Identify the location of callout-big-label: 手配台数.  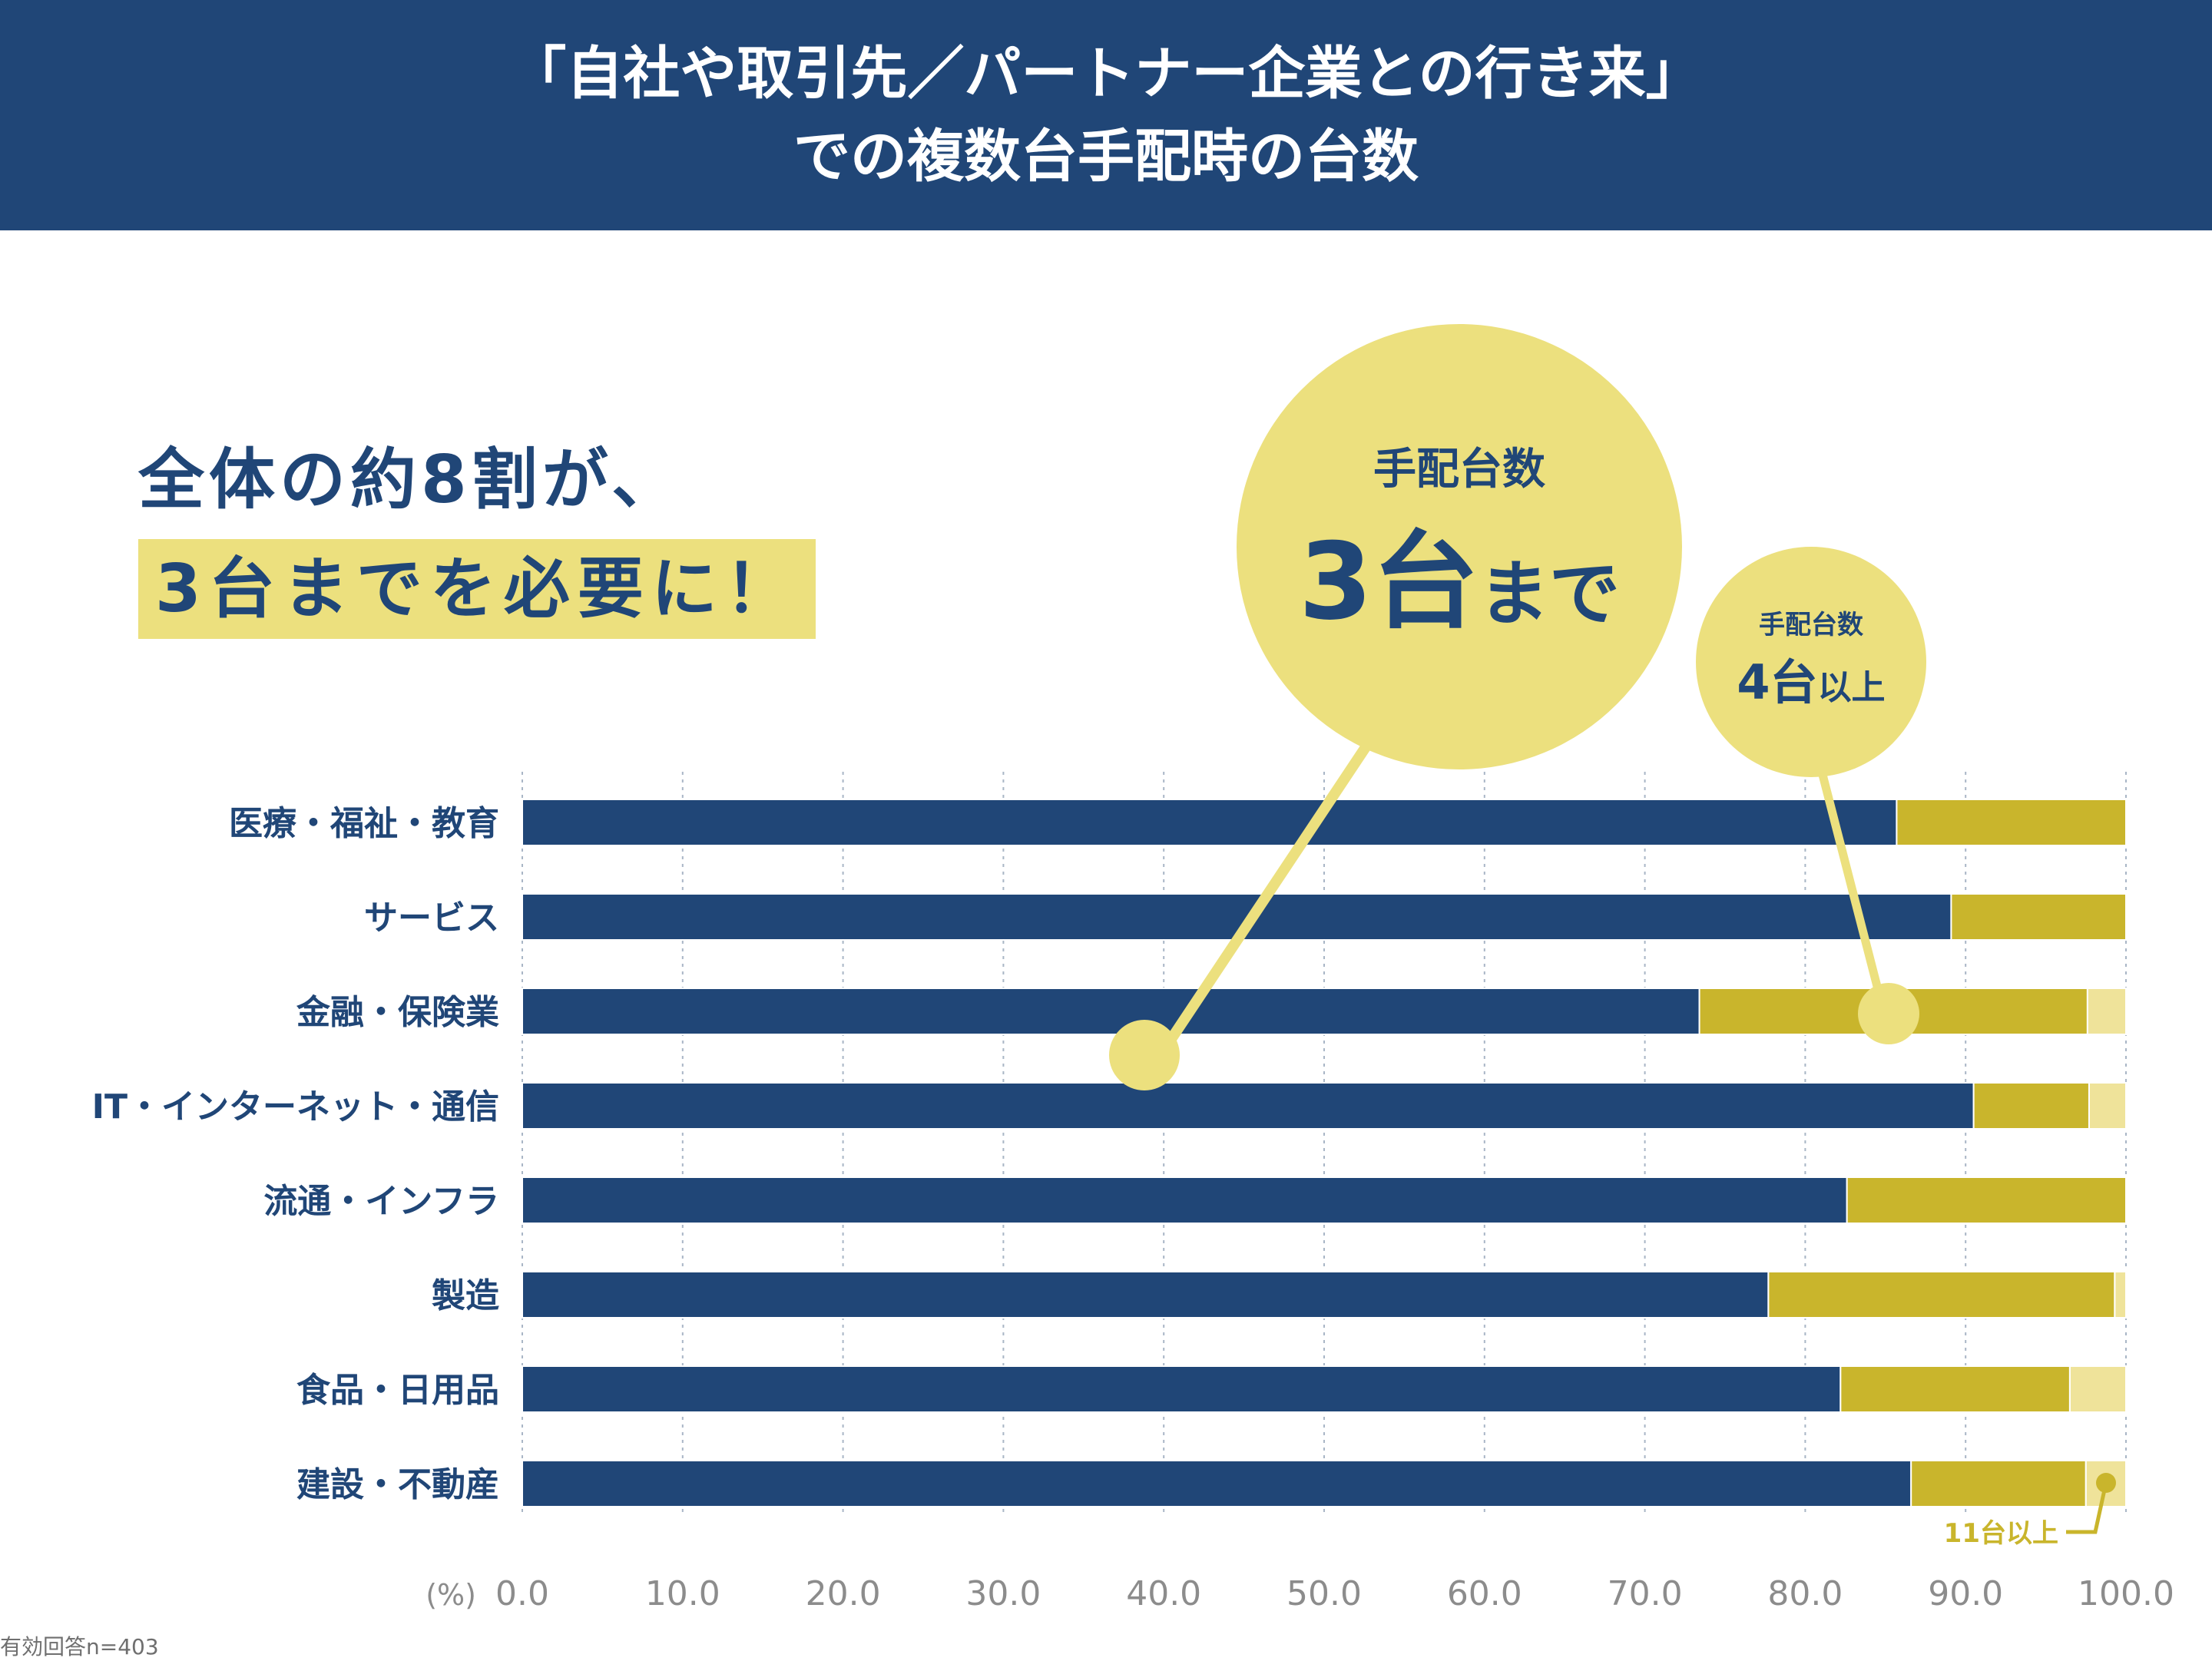
(1459, 470).